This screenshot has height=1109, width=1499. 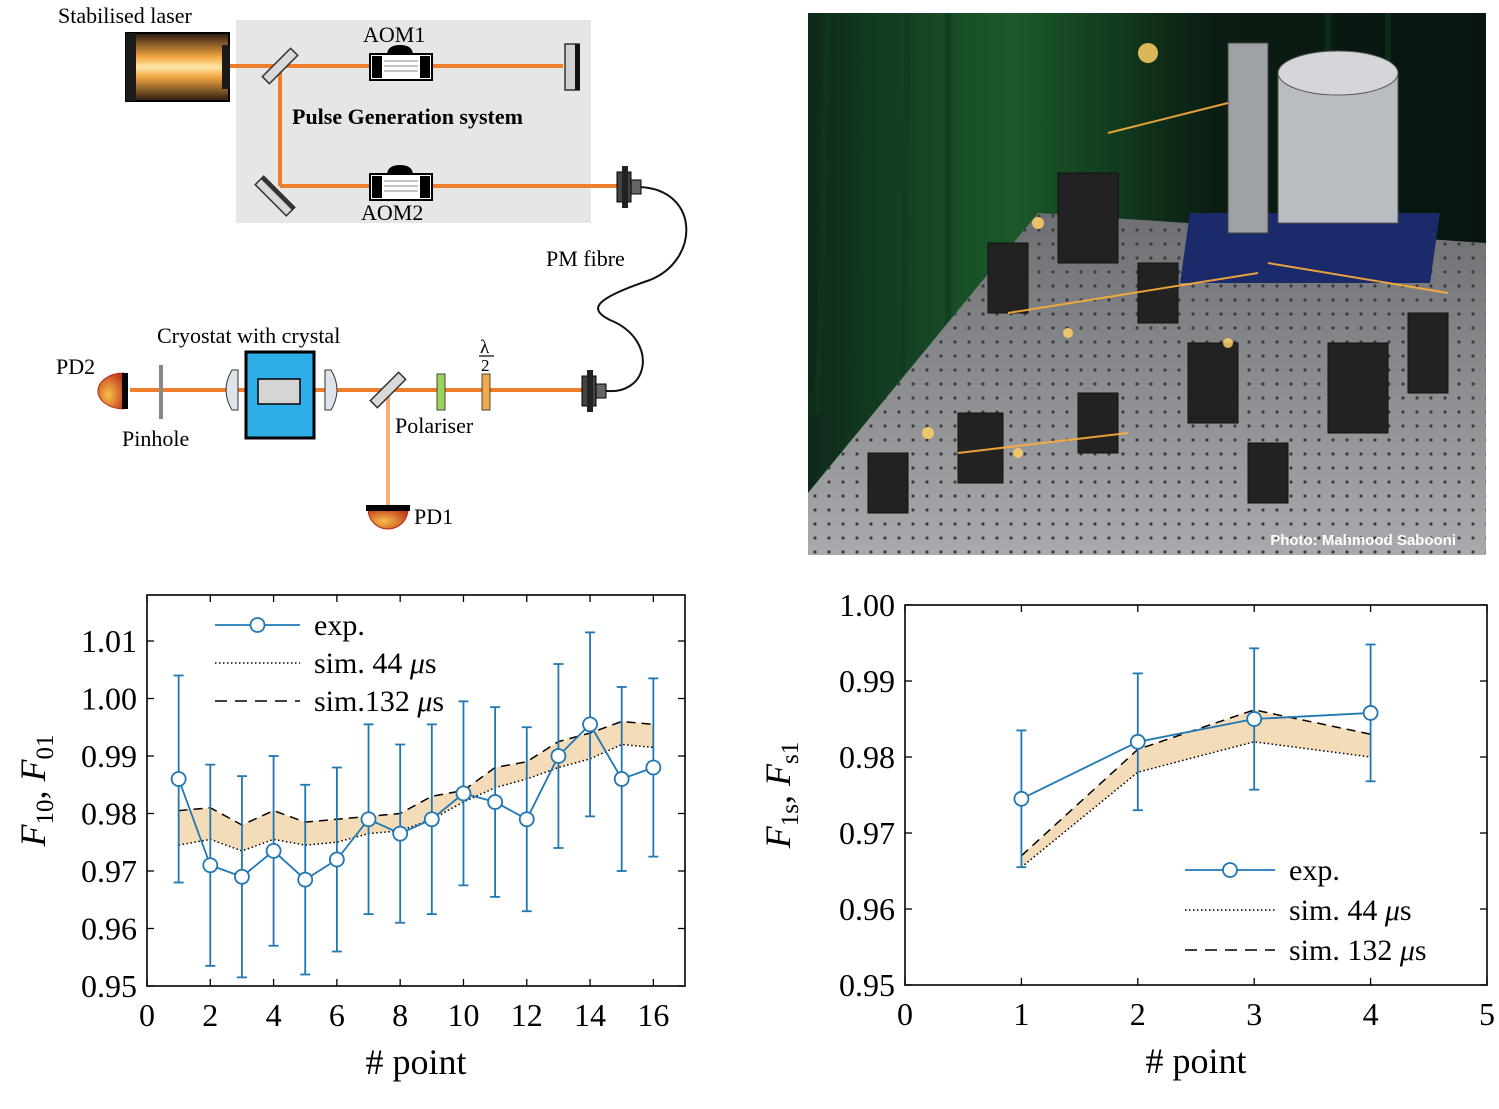 I want to click on x-tick-label: 1, so click(x=1021, y=1014).